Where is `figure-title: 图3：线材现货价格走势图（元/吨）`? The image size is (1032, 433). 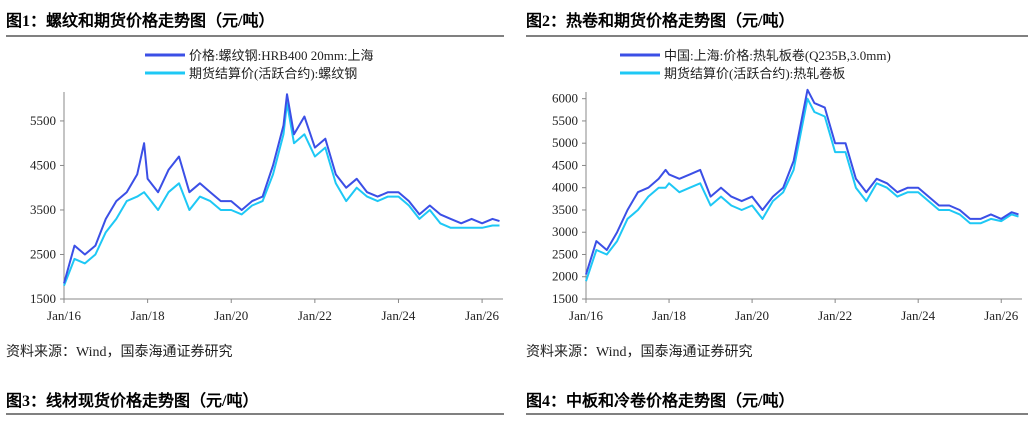
figure-title: 图3：线材现货价格走势图（元/吨） is located at coordinates (132, 400).